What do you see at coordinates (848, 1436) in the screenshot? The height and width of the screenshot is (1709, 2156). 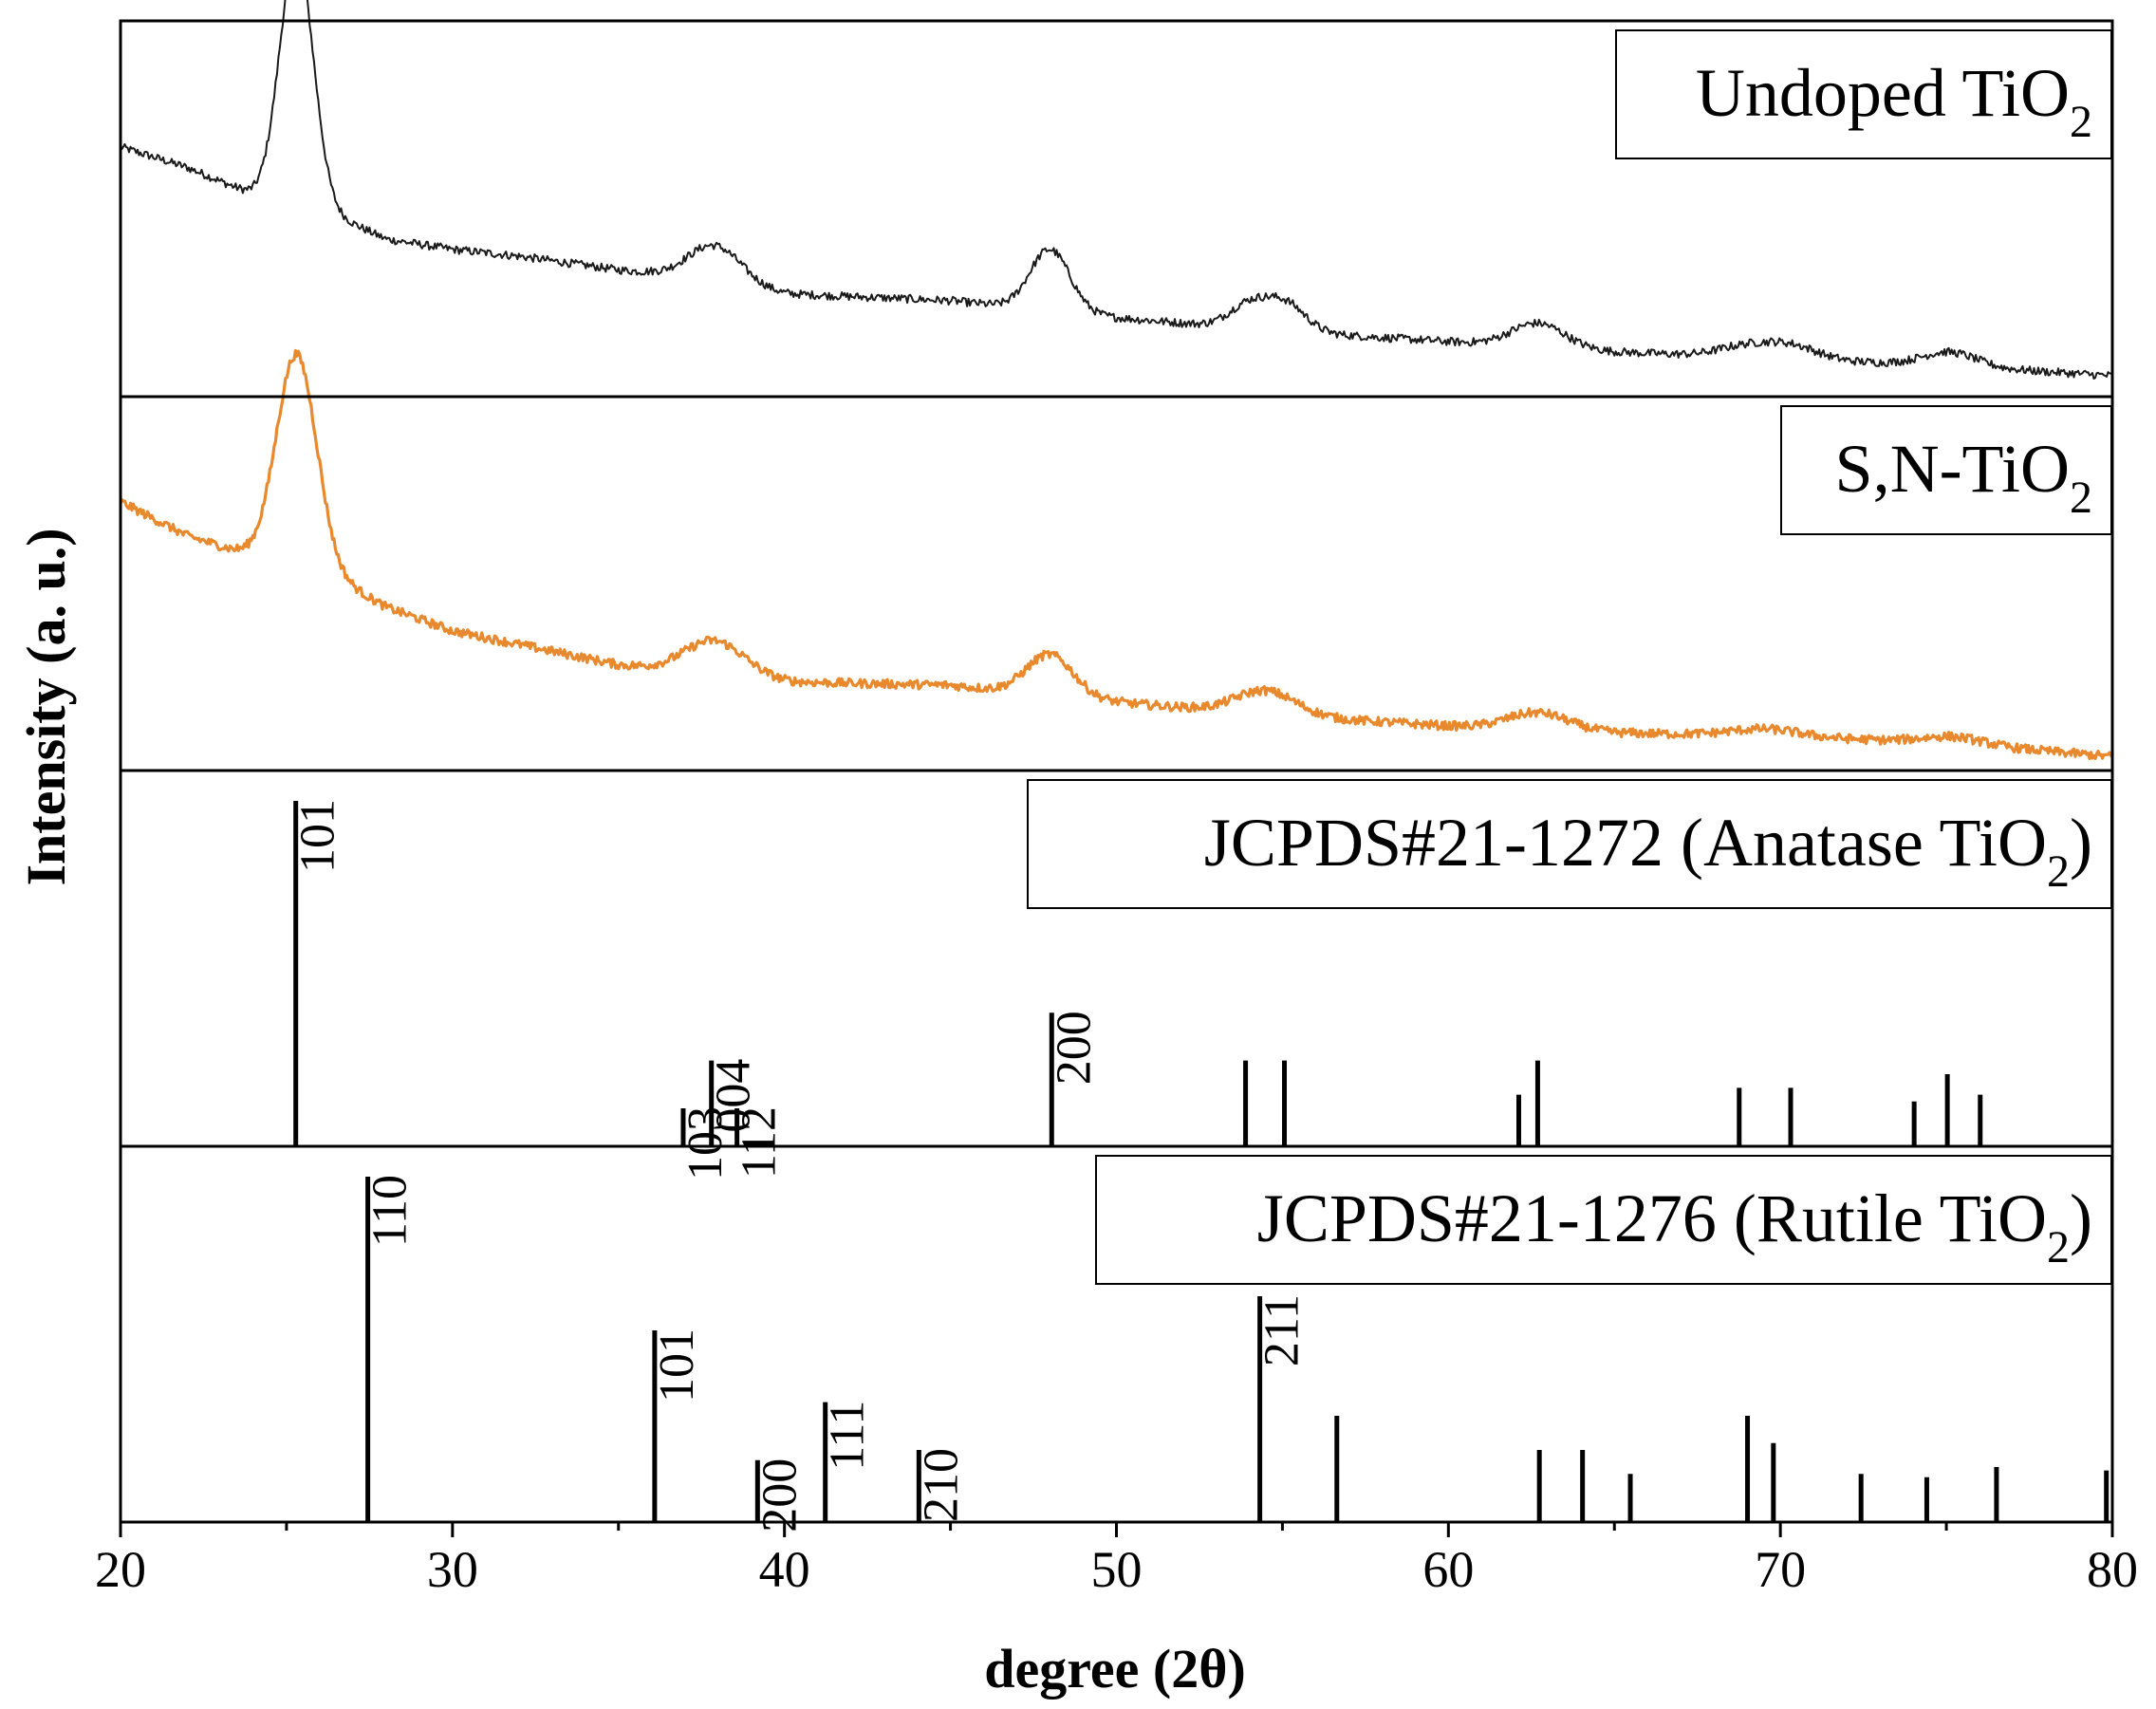 I see `hkl-label: 111` at bounding box center [848, 1436].